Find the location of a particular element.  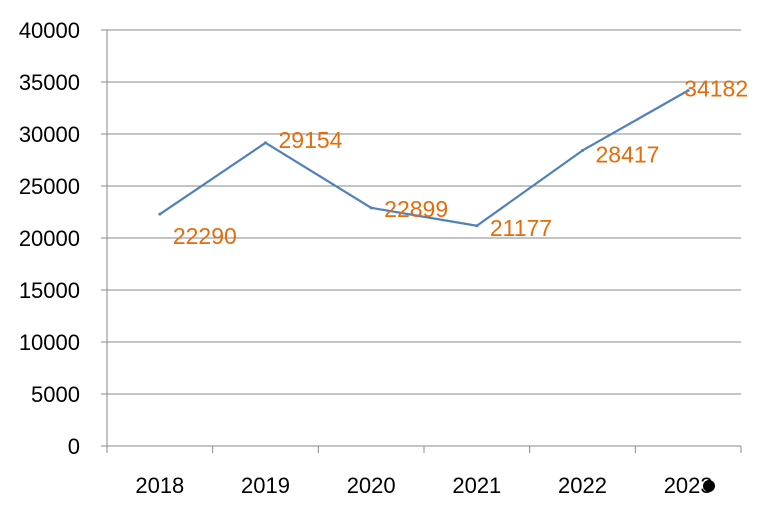

y-tick-label: 35000 is located at coordinates (49, 82).